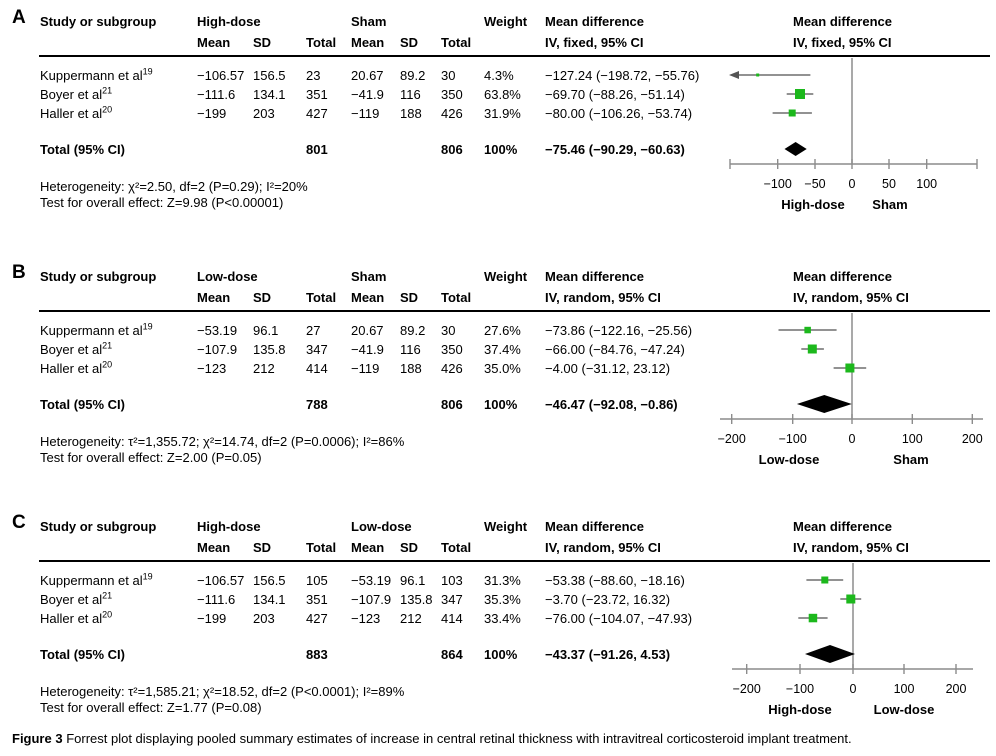  Describe the element at coordinates (622, 75) in the screenshot. I see `cell-md-ci: −127.24 (−198.72, −55.76)` at that location.